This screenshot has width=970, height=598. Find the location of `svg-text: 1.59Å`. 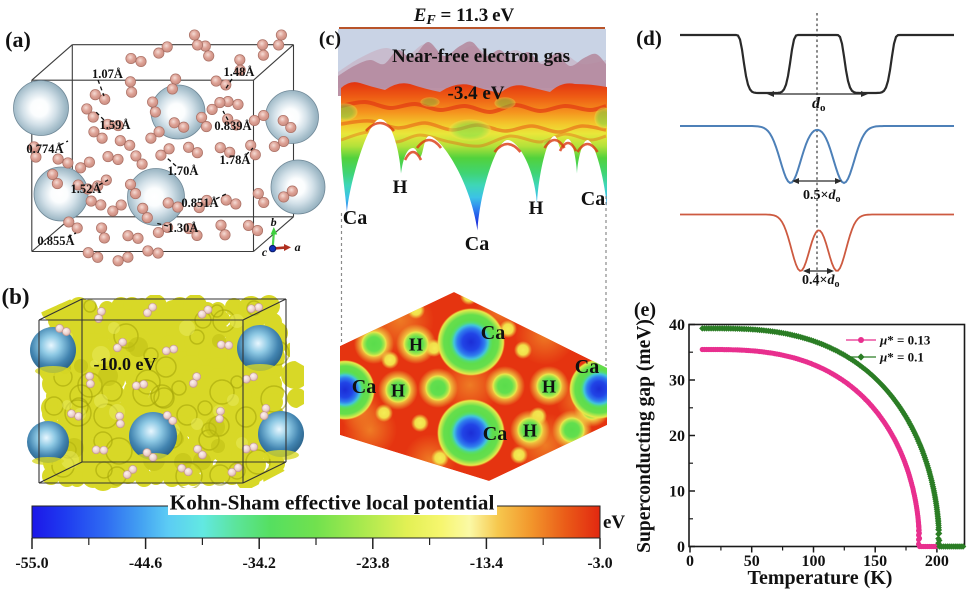

svg-text: 1.59Å is located at coordinates (115, 125).